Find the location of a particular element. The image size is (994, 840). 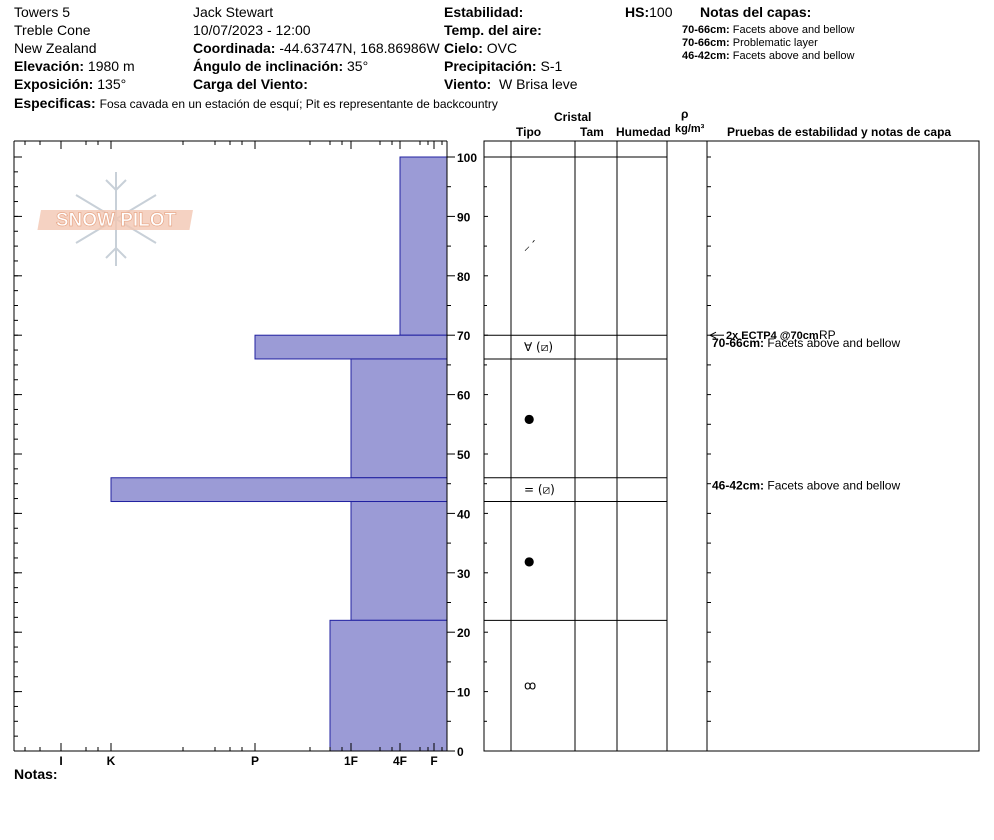

logo-text: SNOW PILOT is located at coordinates (116, 220).